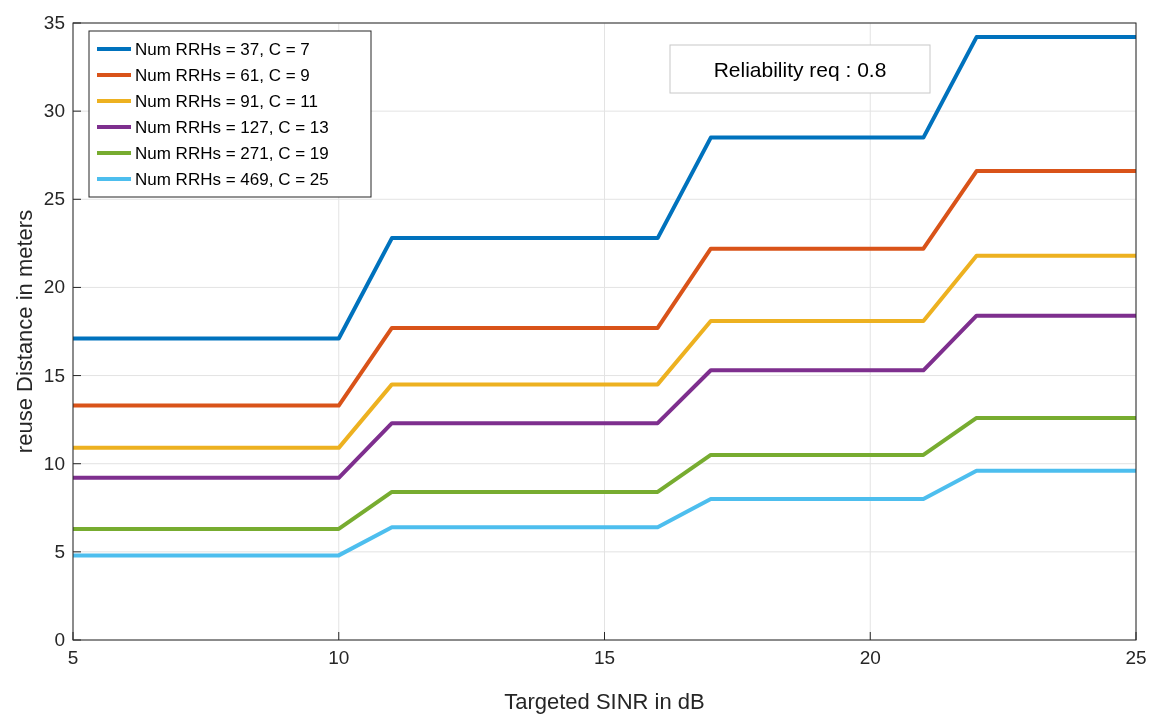 The width and height of the screenshot is (1151, 717). Describe the element at coordinates (232, 179) in the screenshot. I see `legend-label: Num RRHs = 469, C = 25` at that location.